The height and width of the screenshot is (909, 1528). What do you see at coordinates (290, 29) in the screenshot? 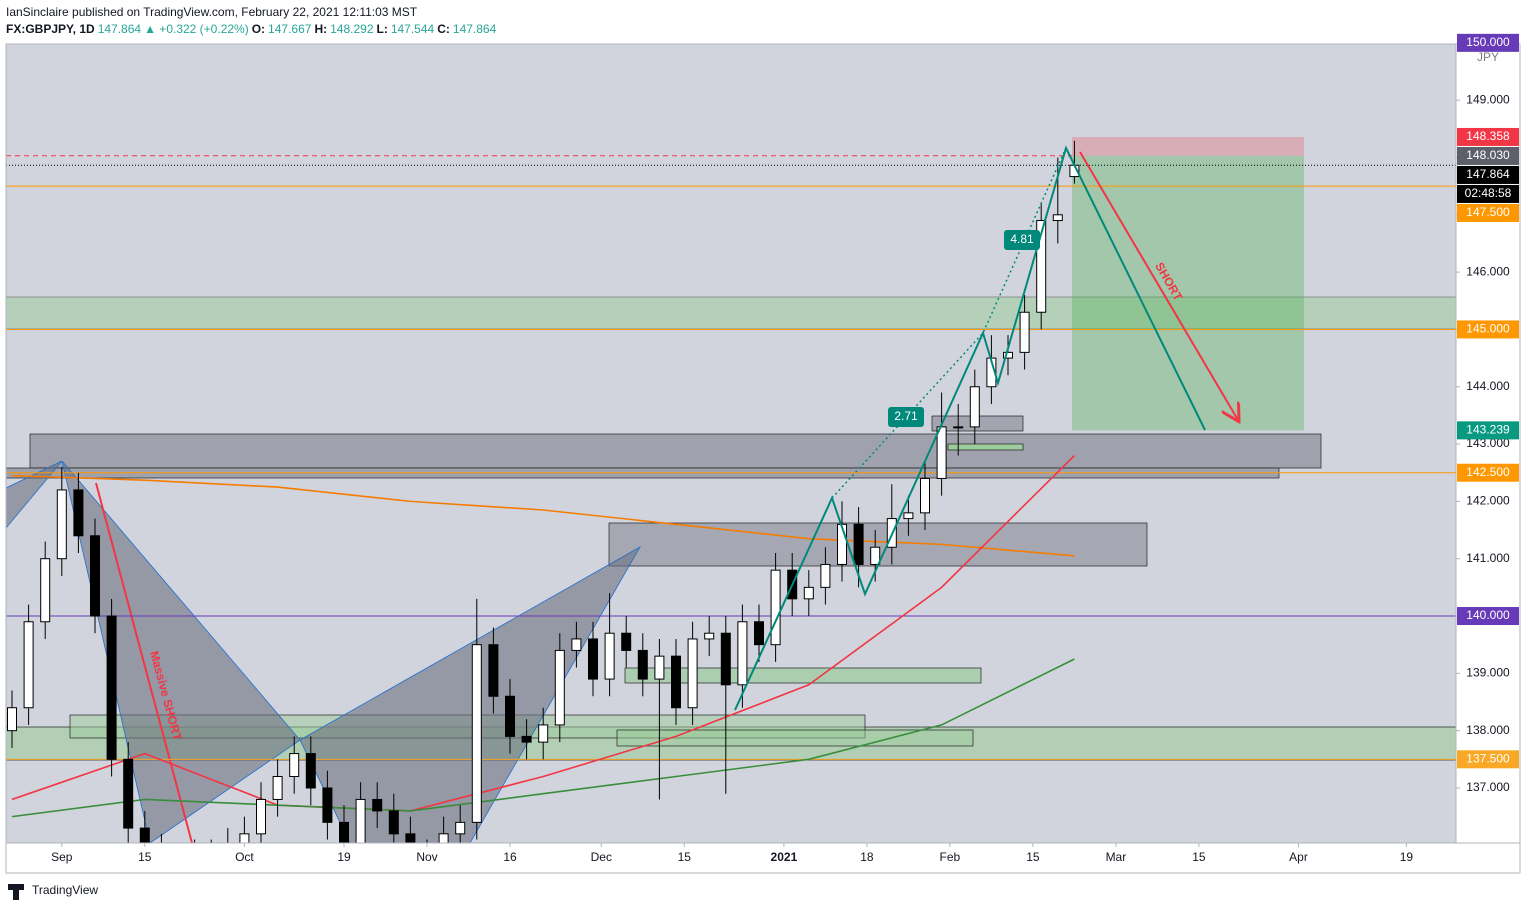
I see `header-item: 147.667` at bounding box center [290, 29].